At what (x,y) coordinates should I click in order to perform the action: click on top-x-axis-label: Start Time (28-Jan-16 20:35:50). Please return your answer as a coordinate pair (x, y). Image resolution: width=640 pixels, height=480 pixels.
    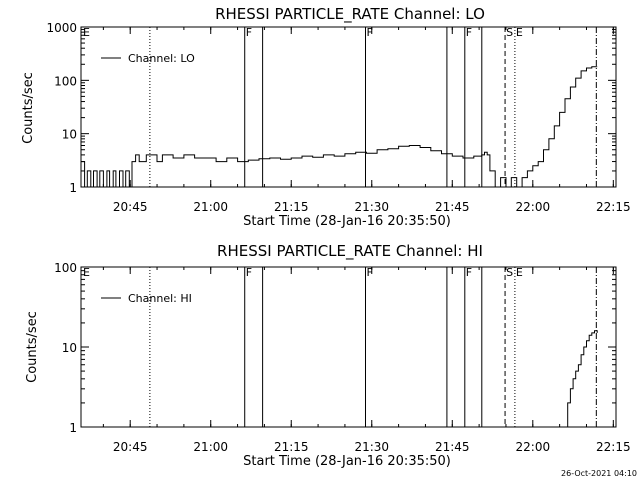
    Looking at the image, I should click on (347, 221).